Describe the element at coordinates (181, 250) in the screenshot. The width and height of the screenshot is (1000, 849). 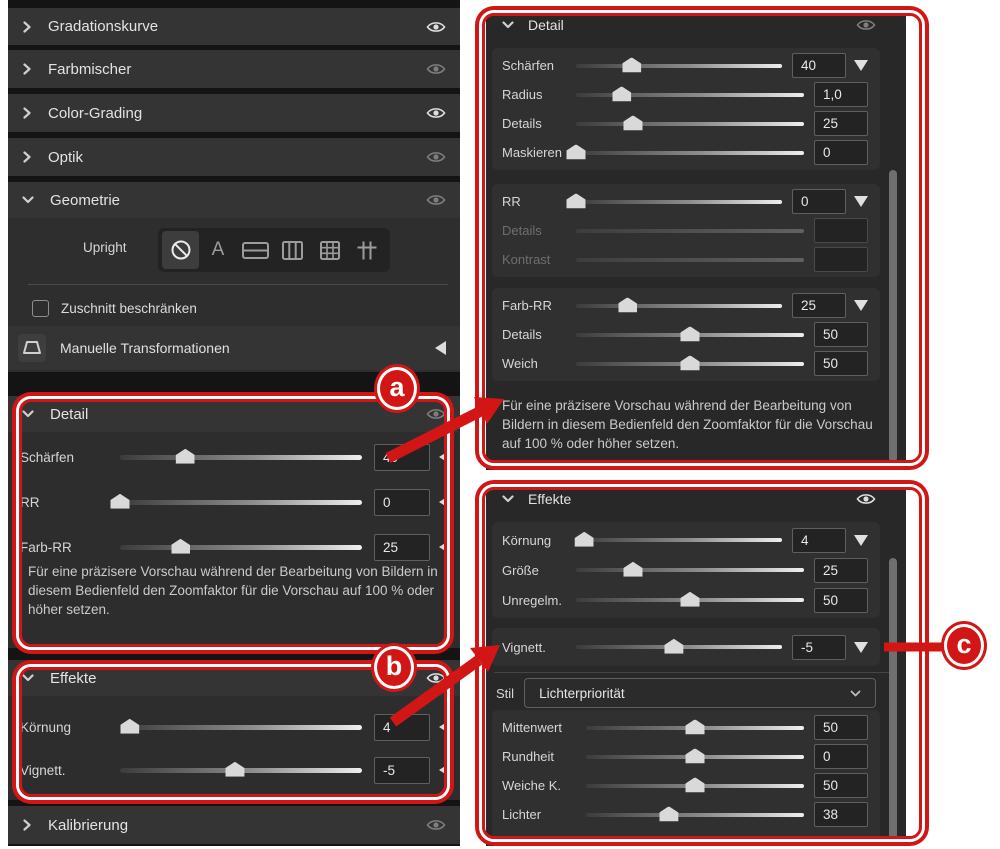
I see `upright-off-button` at that location.